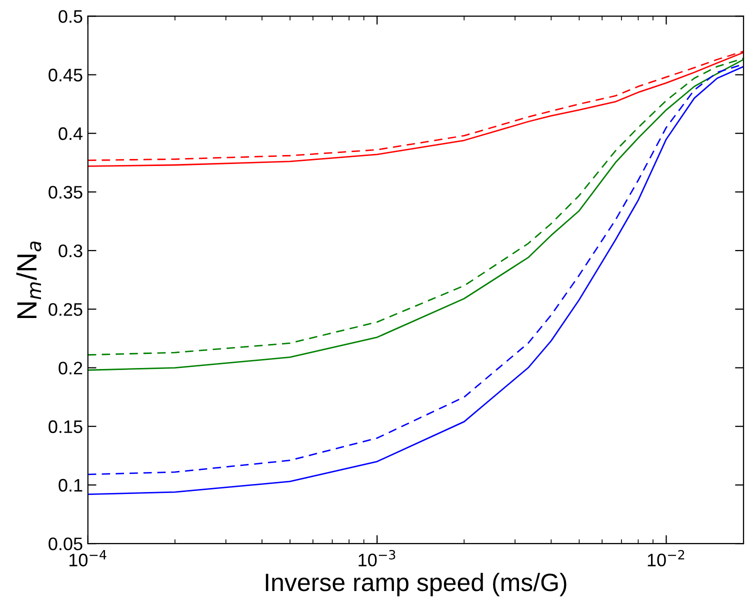 The image size is (745, 598). What do you see at coordinates (65, 192) in the screenshot?
I see `y-tick-label: 0.35` at bounding box center [65, 192].